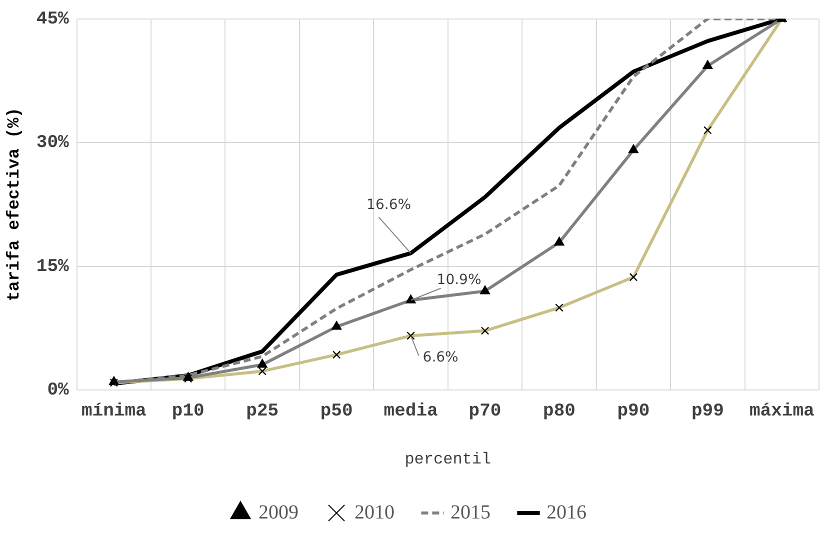 The width and height of the screenshot is (829, 533). What do you see at coordinates (53, 266) in the screenshot?
I see `y-tick-label: 15%` at bounding box center [53, 266].